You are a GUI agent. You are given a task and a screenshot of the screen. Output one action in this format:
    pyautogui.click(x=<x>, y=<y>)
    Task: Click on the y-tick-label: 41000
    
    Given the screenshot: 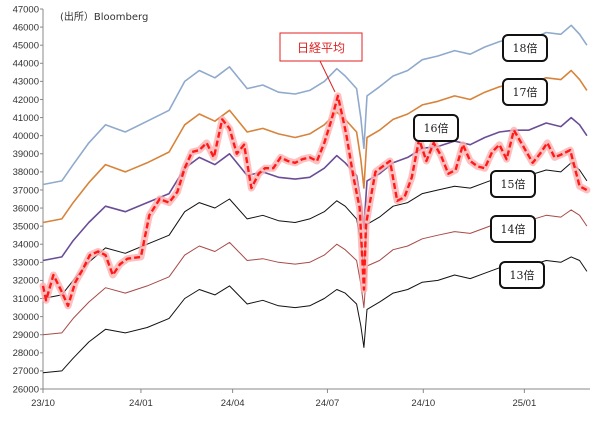 What is the action you would take?
    pyautogui.click(x=26, y=118)
    